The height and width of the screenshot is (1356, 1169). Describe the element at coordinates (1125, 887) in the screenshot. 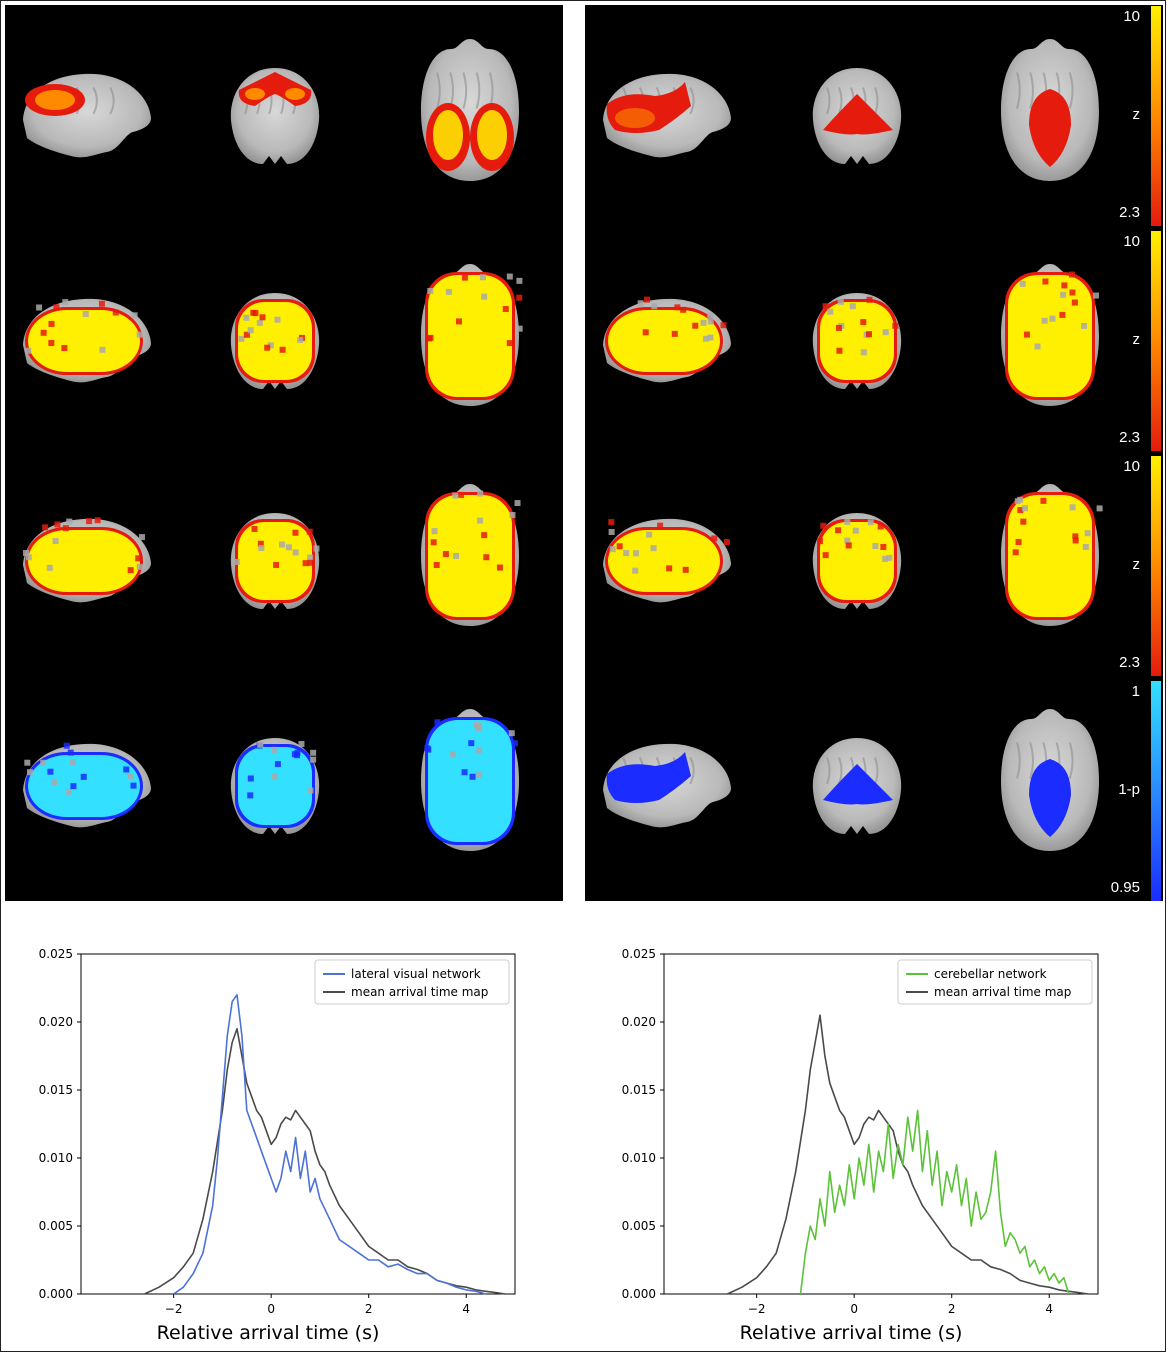

I see `colorbar-4-min: 0.95` at that location.